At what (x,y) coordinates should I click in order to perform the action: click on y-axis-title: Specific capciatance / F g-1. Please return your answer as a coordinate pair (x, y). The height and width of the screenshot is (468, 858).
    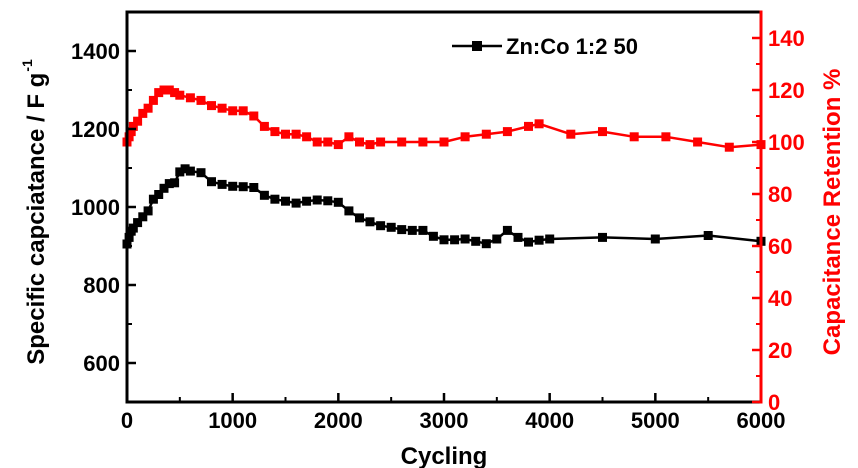
    Looking at the image, I should click on (34, 212).